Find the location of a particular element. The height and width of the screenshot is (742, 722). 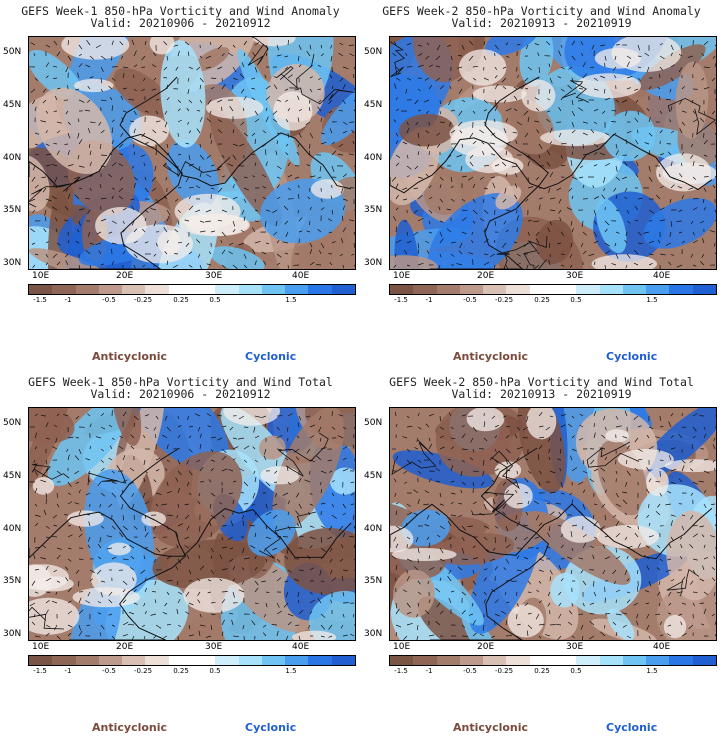

map-svg is located at coordinates (553, 153).